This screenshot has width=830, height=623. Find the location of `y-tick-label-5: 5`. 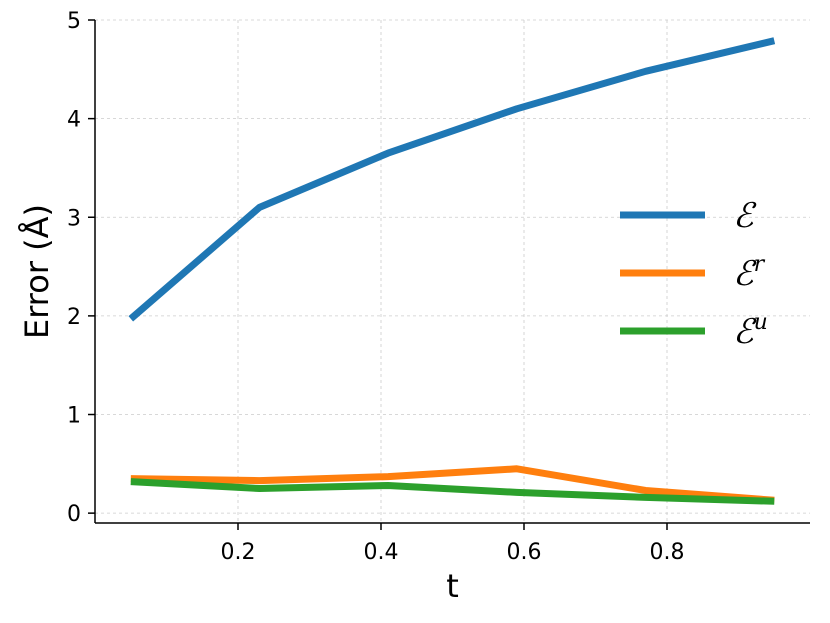

y-tick-label-5: 5 is located at coordinates (74, 21).